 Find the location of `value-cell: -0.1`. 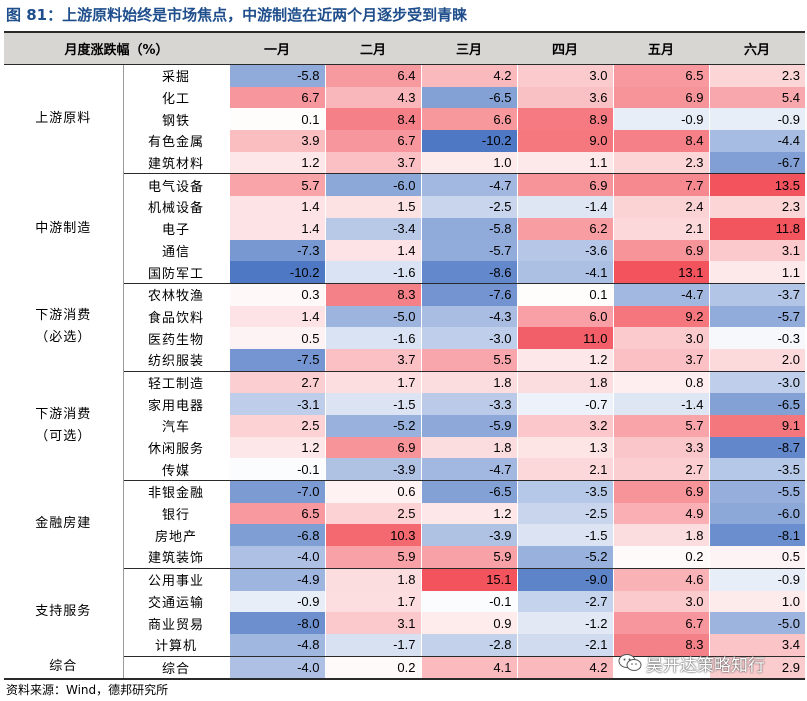

value-cell: -0.1 is located at coordinates (276, 470).